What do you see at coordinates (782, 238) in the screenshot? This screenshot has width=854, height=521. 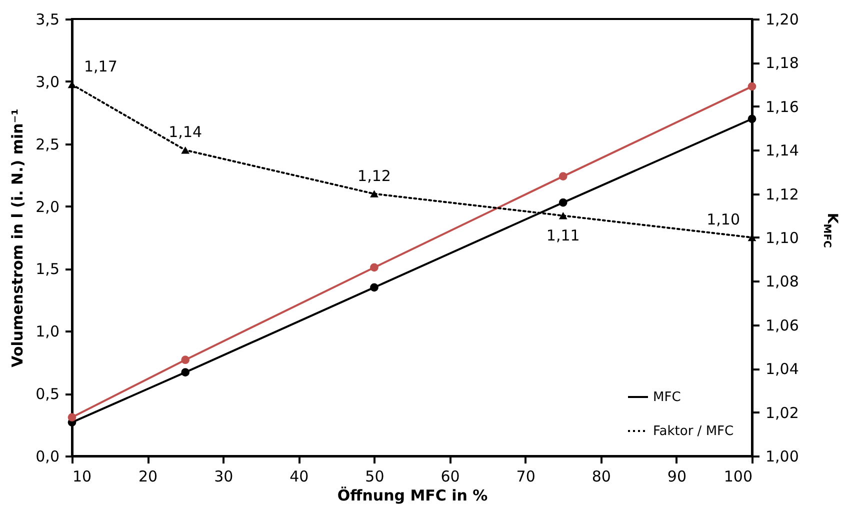 I see `y2-tick-label: 1,10` at bounding box center [782, 238].